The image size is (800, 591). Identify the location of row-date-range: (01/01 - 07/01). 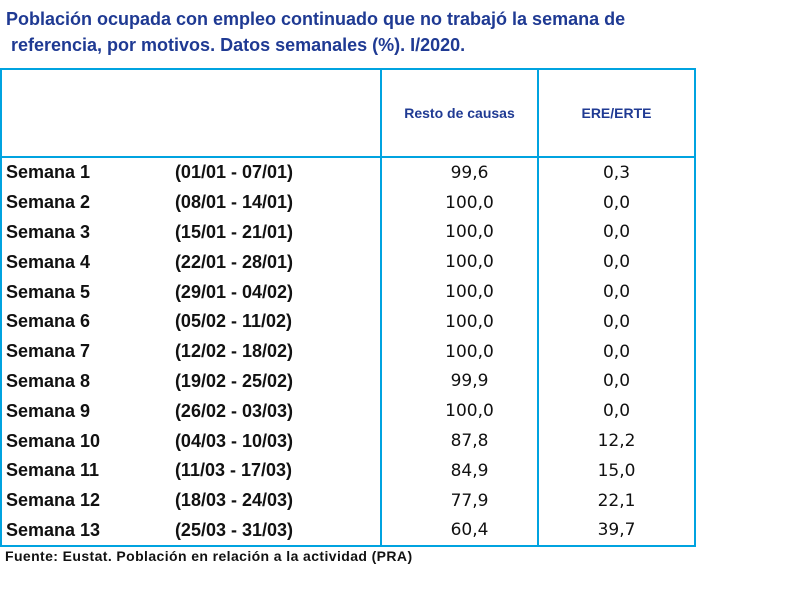
(234, 172).